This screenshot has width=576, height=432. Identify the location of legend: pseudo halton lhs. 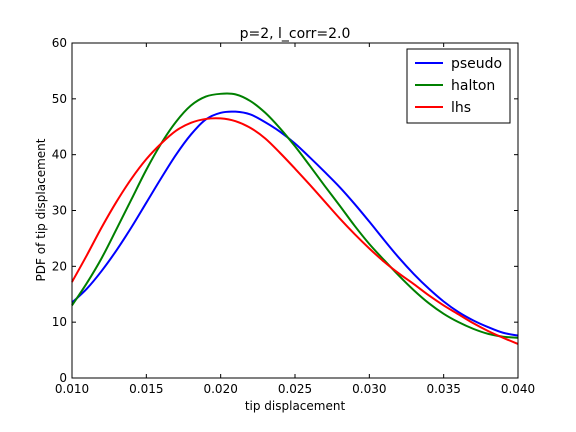
(458, 86).